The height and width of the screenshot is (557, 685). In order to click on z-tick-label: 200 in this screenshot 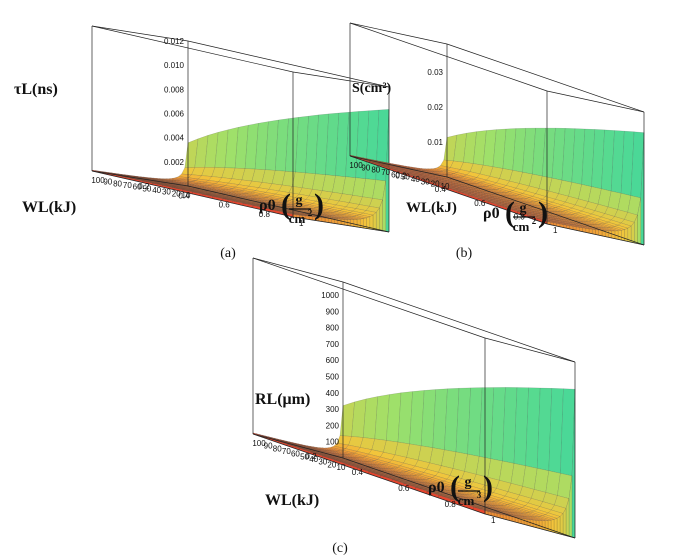, I will do `click(333, 425)`.